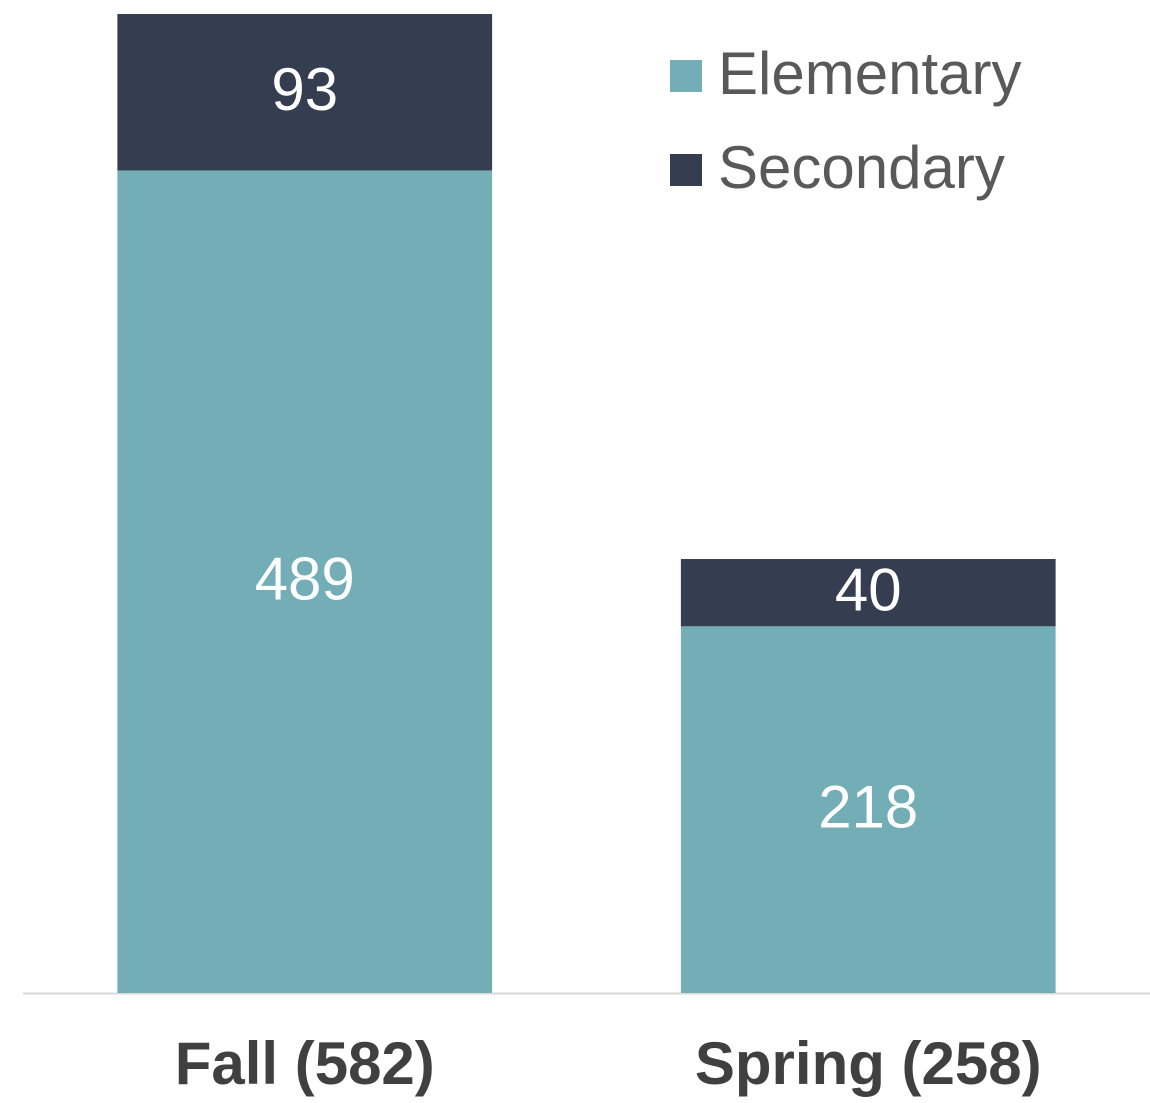 This screenshot has width=1150, height=1103. I want to click on x-tick-label: Spring (258), so click(868, 1063).